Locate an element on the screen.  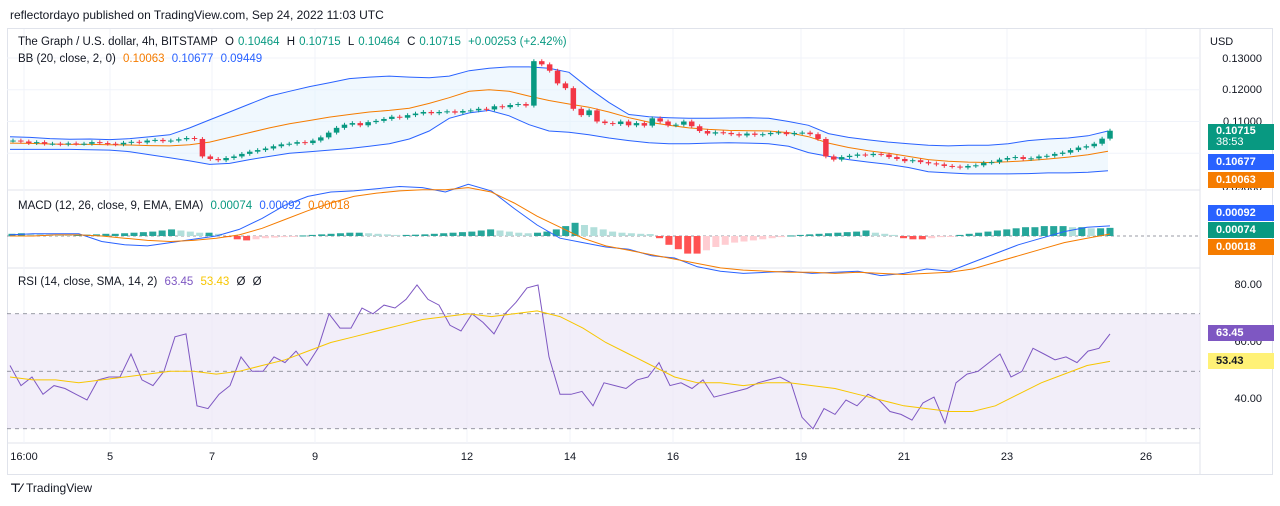
high-value: H 0.10715 is located at coordinates (313, 42).